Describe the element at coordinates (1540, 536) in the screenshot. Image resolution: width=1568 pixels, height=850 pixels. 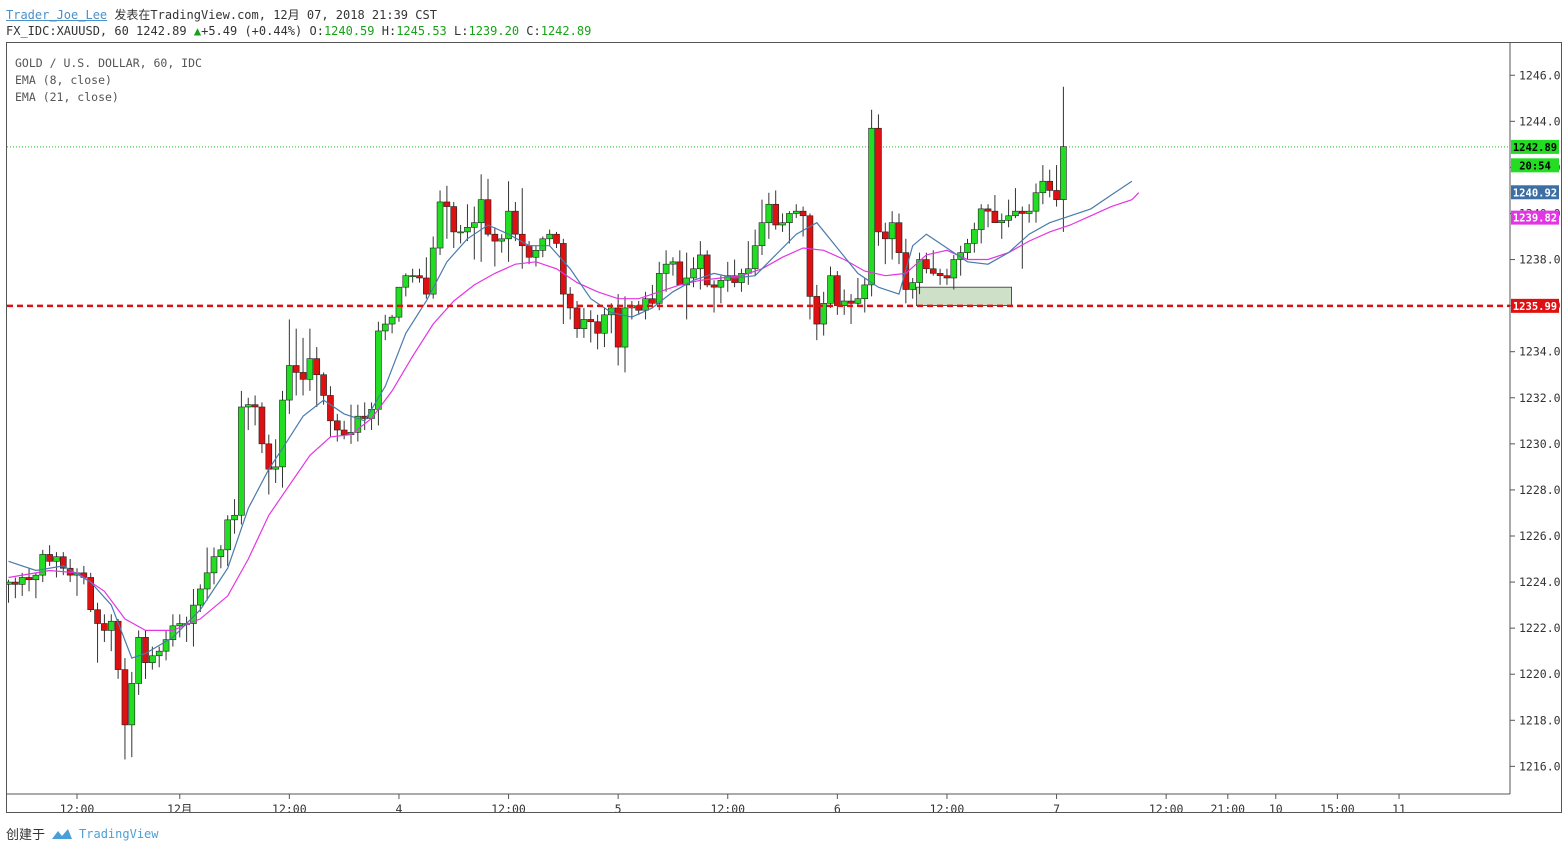
I see `y-tick-label: 1226.00` at that location.